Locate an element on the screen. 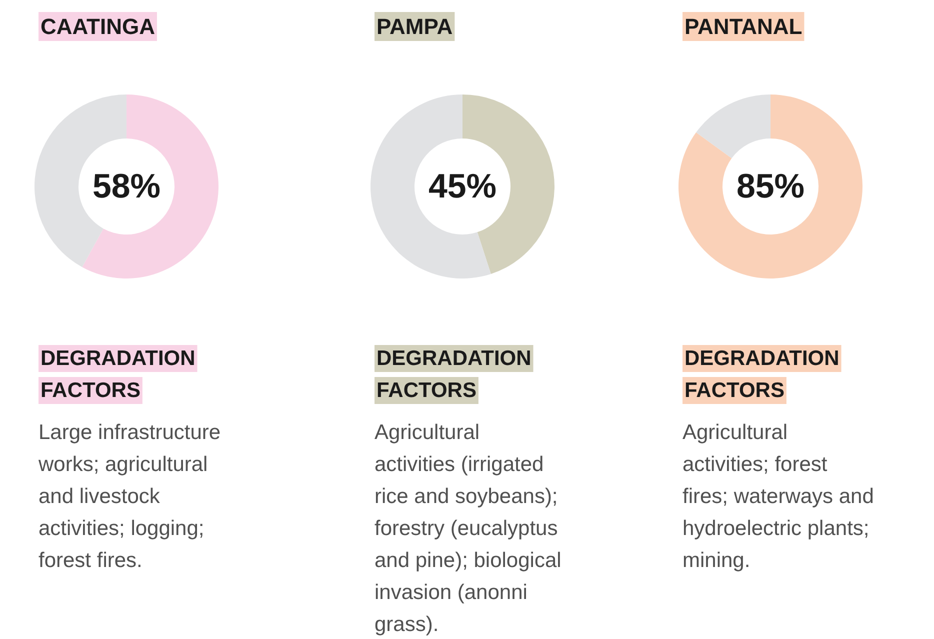 The image size is (934, 639). chart-title: PAMPA is located at coordinates (414, 26).